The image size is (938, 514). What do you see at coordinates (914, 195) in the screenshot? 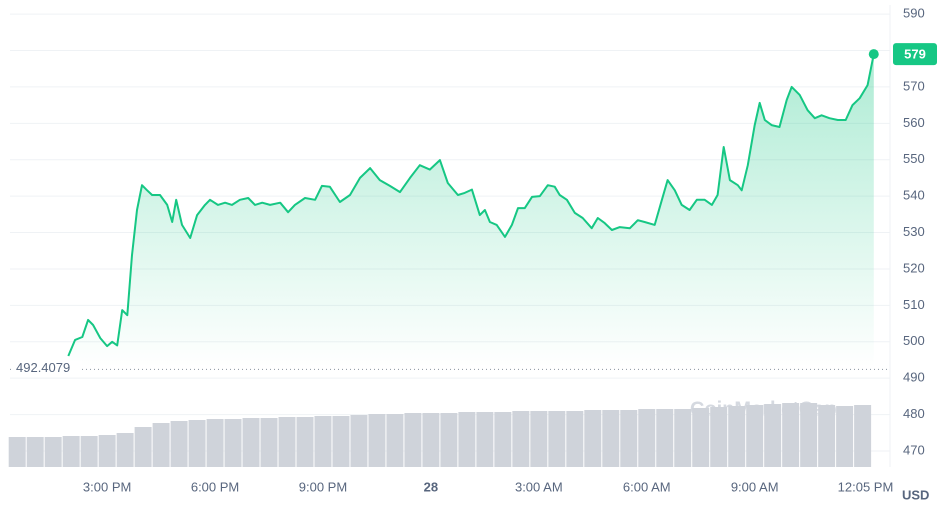
I see `y-tick-label: 540` at bounding box center [914, 195].